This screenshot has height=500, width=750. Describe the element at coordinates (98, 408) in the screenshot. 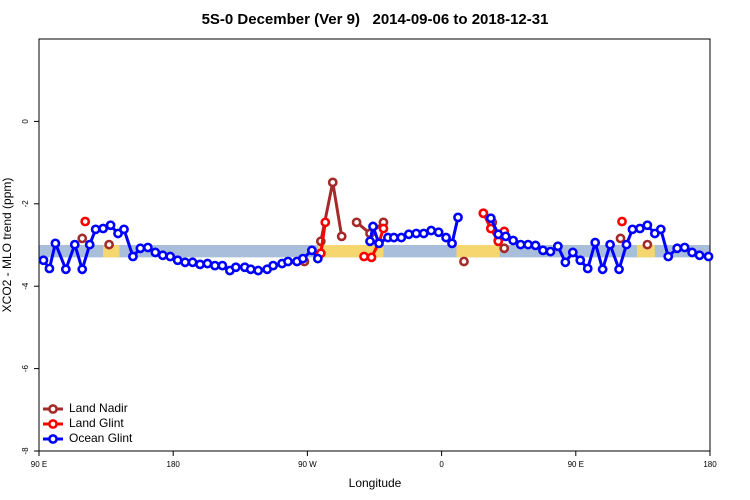

I see `legend-label: Land Nadir` at that location.